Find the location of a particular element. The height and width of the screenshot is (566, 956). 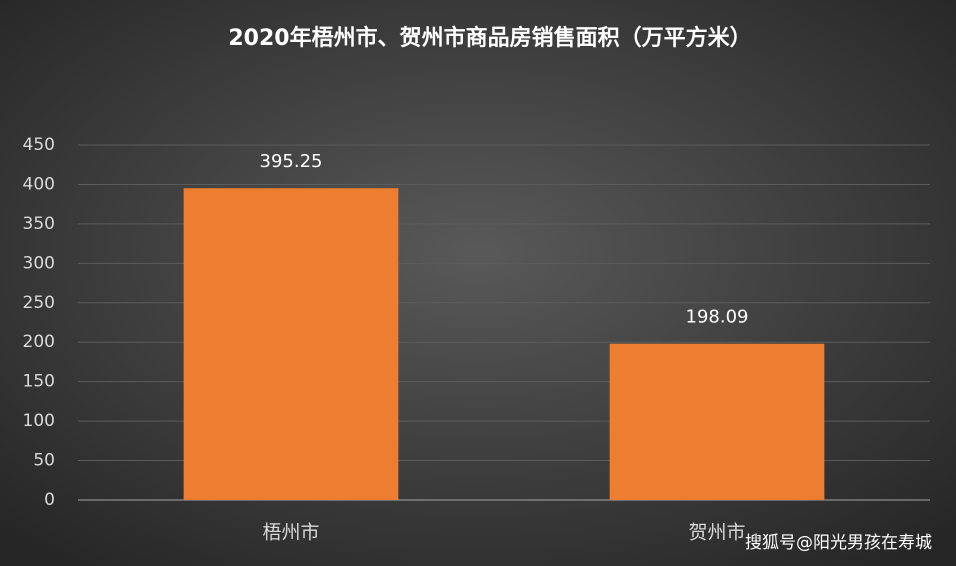

y-tick-label: 100 is located at coordinates (39, 421).